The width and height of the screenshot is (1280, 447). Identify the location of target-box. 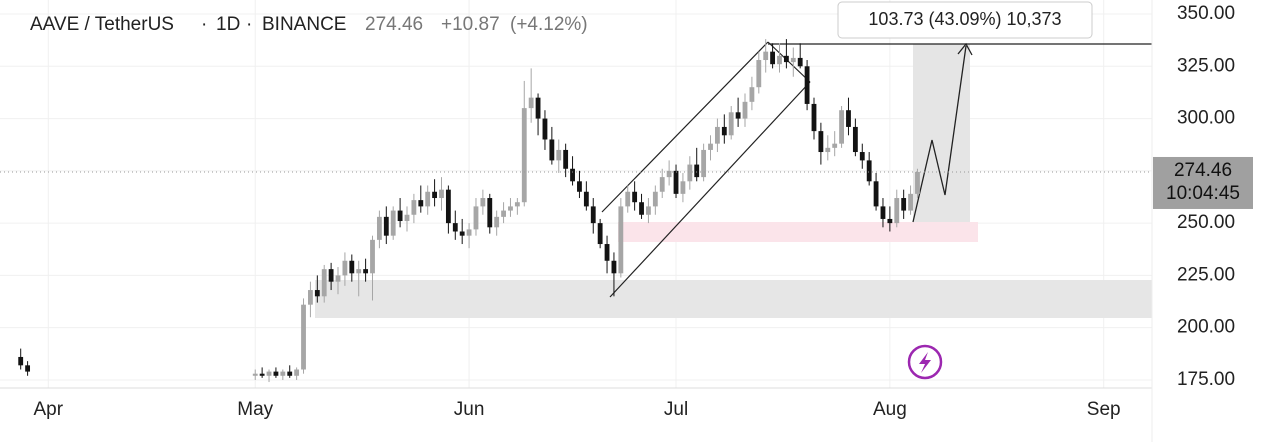
(941, 133).